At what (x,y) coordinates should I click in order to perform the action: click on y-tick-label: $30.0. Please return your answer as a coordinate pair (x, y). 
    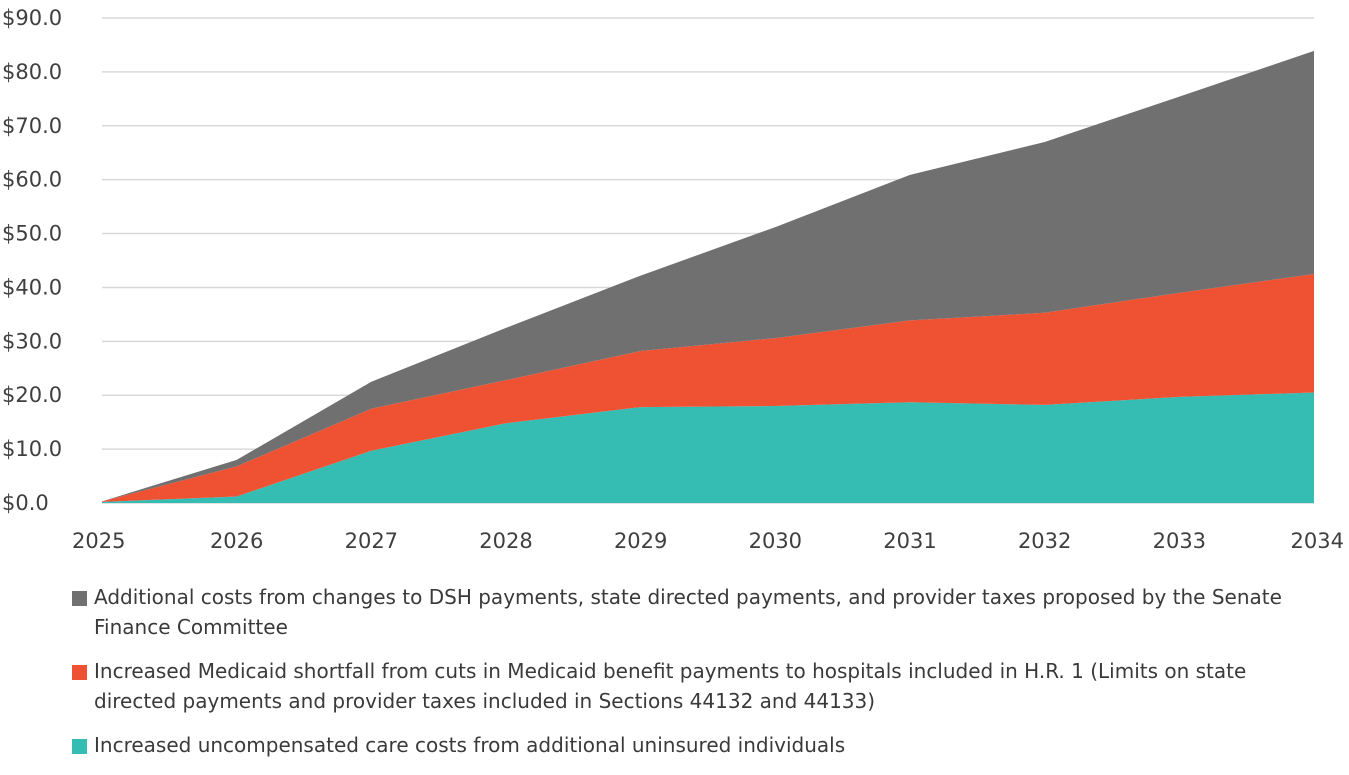
    Looking at the image, I should click on (32, 341).